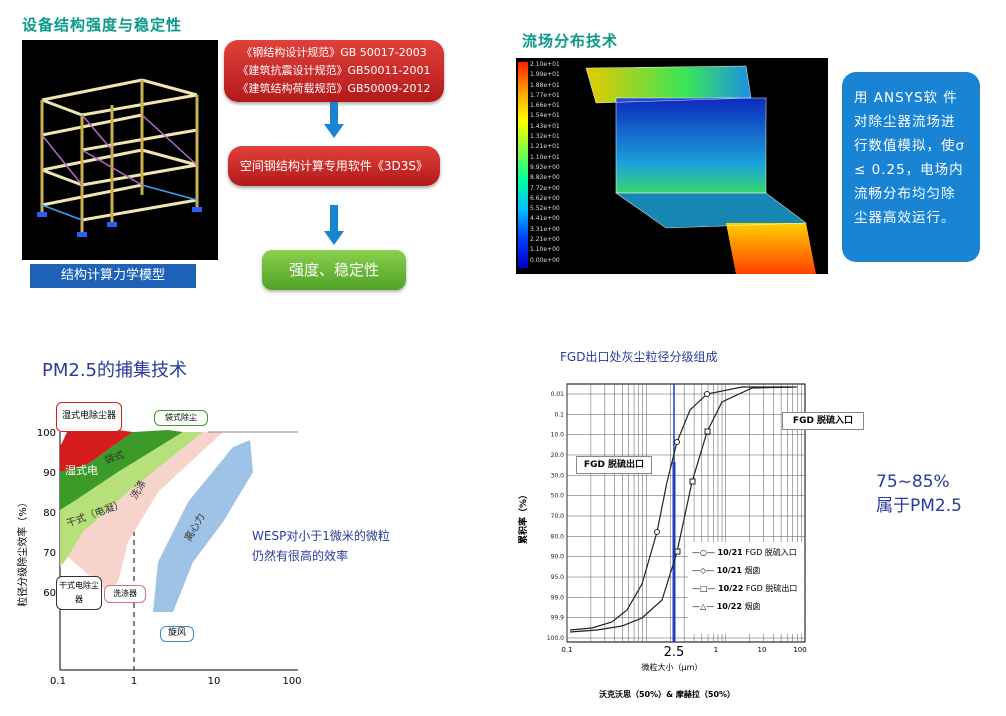  I want to click on colorbar-tick: 1.99e+01, so click(545, 75).